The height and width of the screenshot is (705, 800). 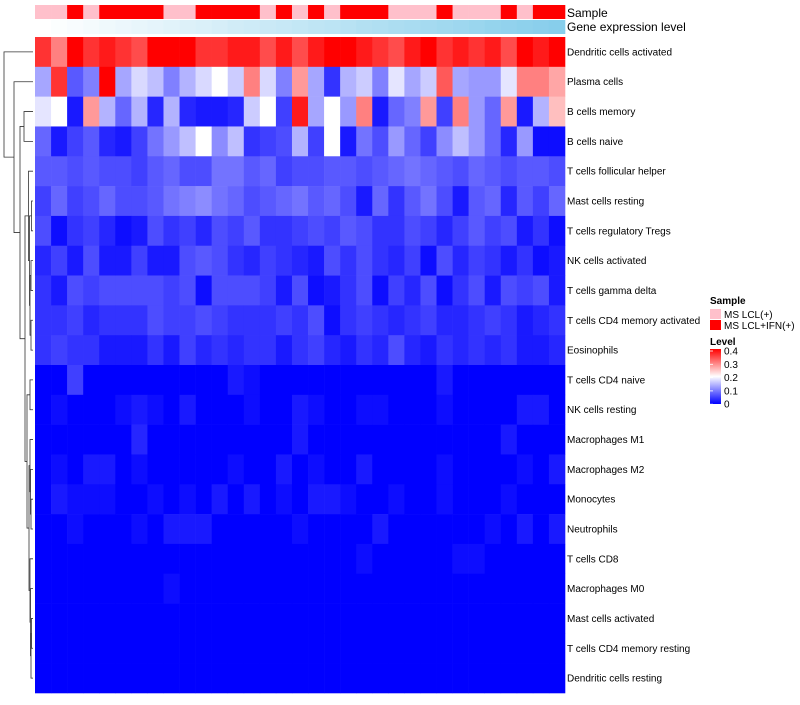 I want to click on sample-annotation-bar, so click(x=300, y=12).